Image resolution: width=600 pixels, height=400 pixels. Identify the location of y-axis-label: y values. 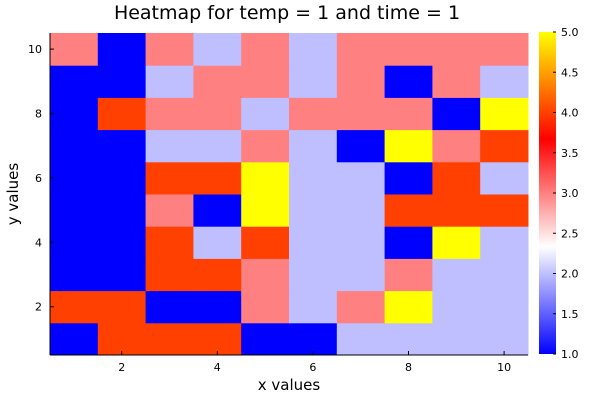
(13, 194).